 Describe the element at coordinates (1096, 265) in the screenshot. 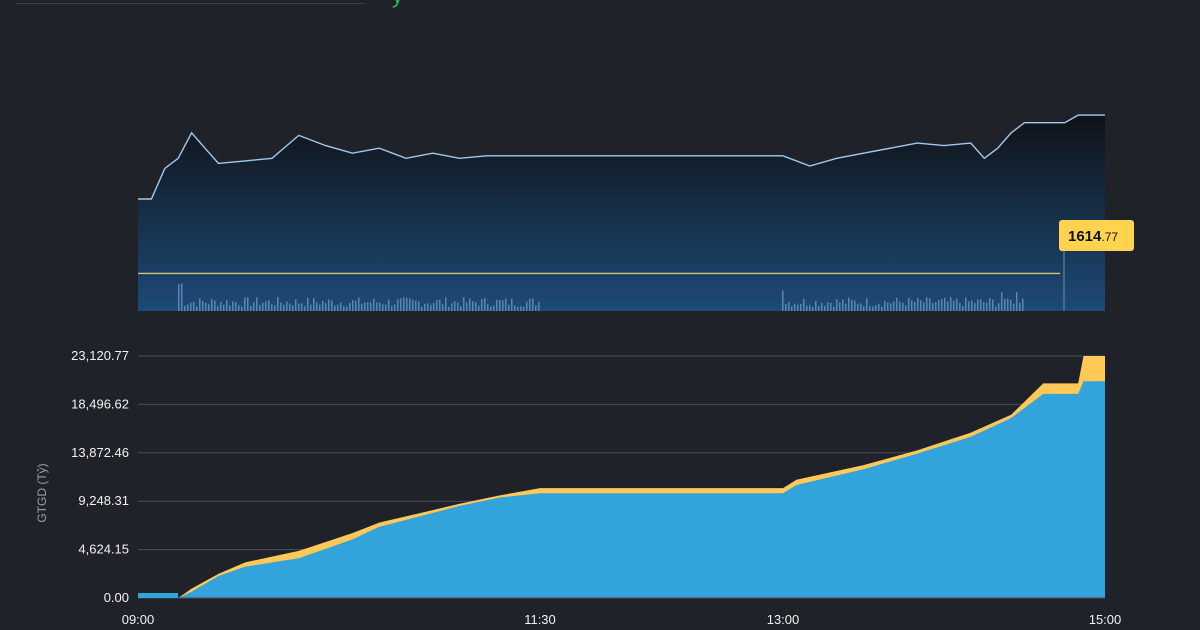

I see `reference-price-label: 1614.77` at that location.